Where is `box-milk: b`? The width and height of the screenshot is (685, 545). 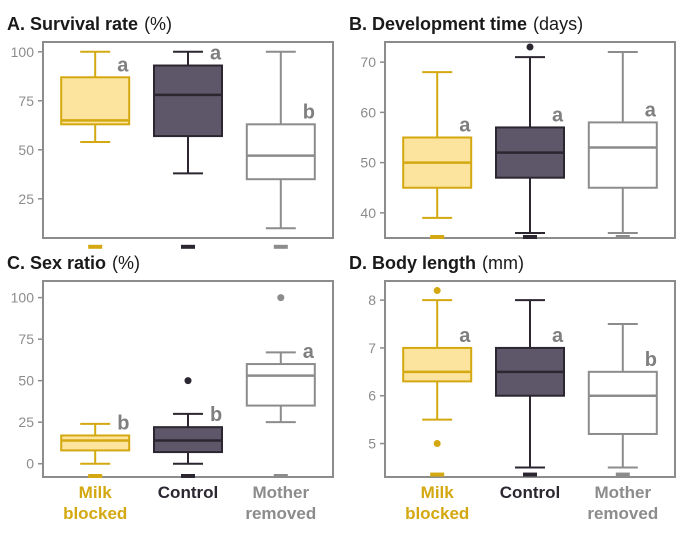 box-milk: b is located at coordinates (95, 445).